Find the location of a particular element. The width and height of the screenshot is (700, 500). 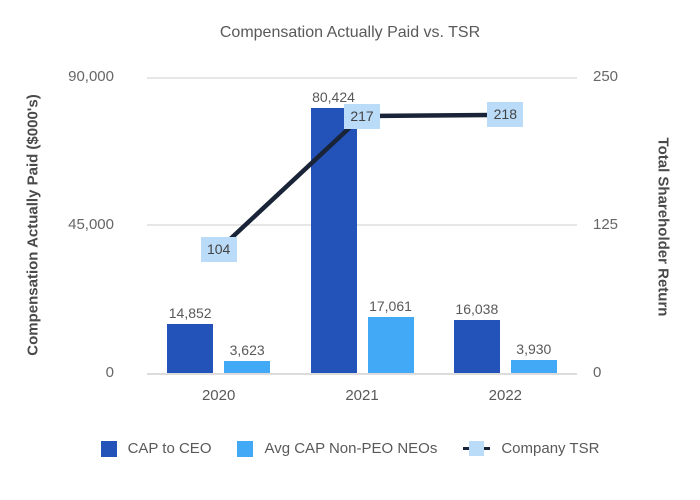

x-axis-label-2021: 2021 is located at coordinates (362, 395).